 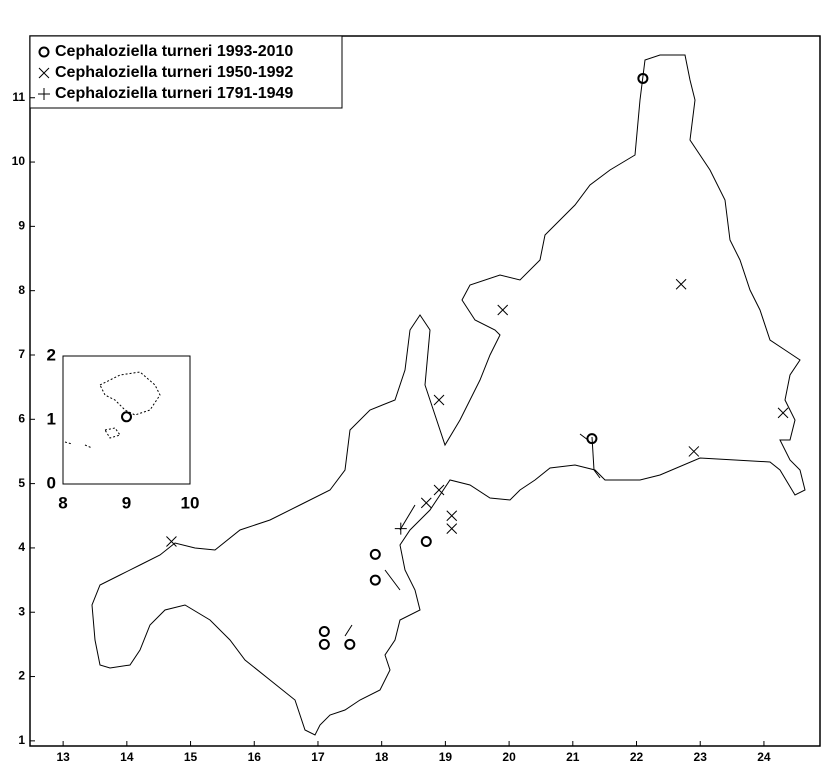 What do you see at coordinates (191, 757) in the screenshot?
I see `x-tick-label: 15` at bounding box center [191, 757].